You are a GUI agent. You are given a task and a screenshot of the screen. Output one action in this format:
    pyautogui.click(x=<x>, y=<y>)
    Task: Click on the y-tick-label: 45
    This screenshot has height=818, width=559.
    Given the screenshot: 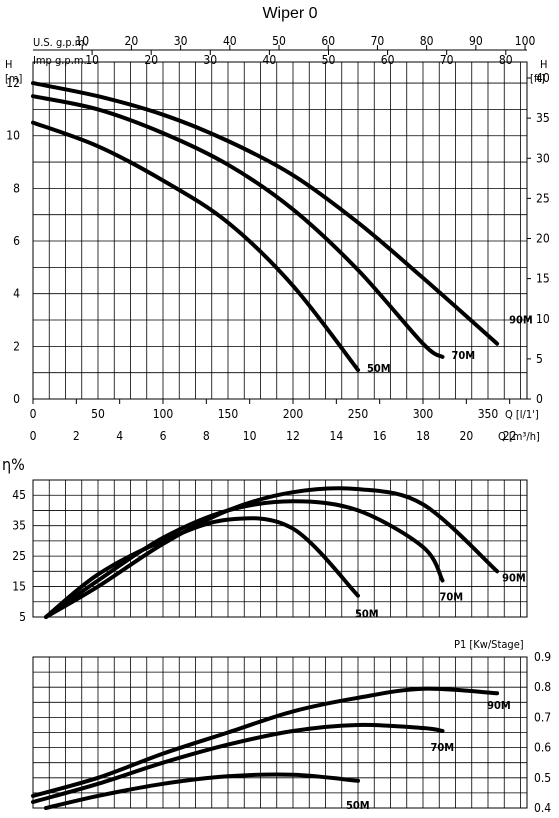 What is the action you would take?
    pyautogui.click(x=19, y=495)
    